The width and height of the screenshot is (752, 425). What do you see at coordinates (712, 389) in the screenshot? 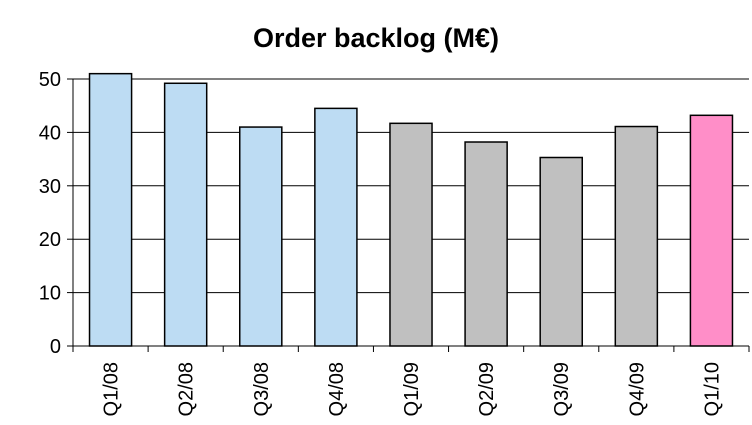
I see `x-tick-label: Q1/10` at bounding box center [712, 389].